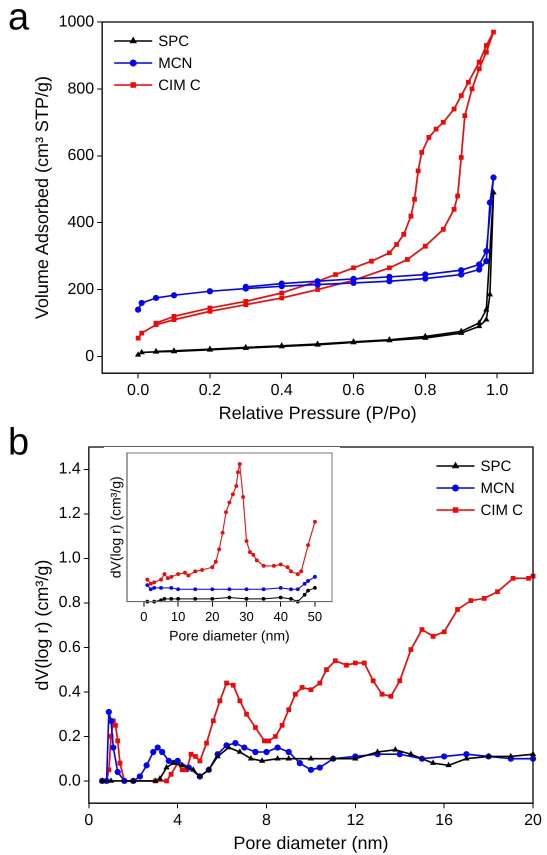  Describe the element at coordinates (178, 616) in the screenshot. I see `x-tick-label: 10` at that location.